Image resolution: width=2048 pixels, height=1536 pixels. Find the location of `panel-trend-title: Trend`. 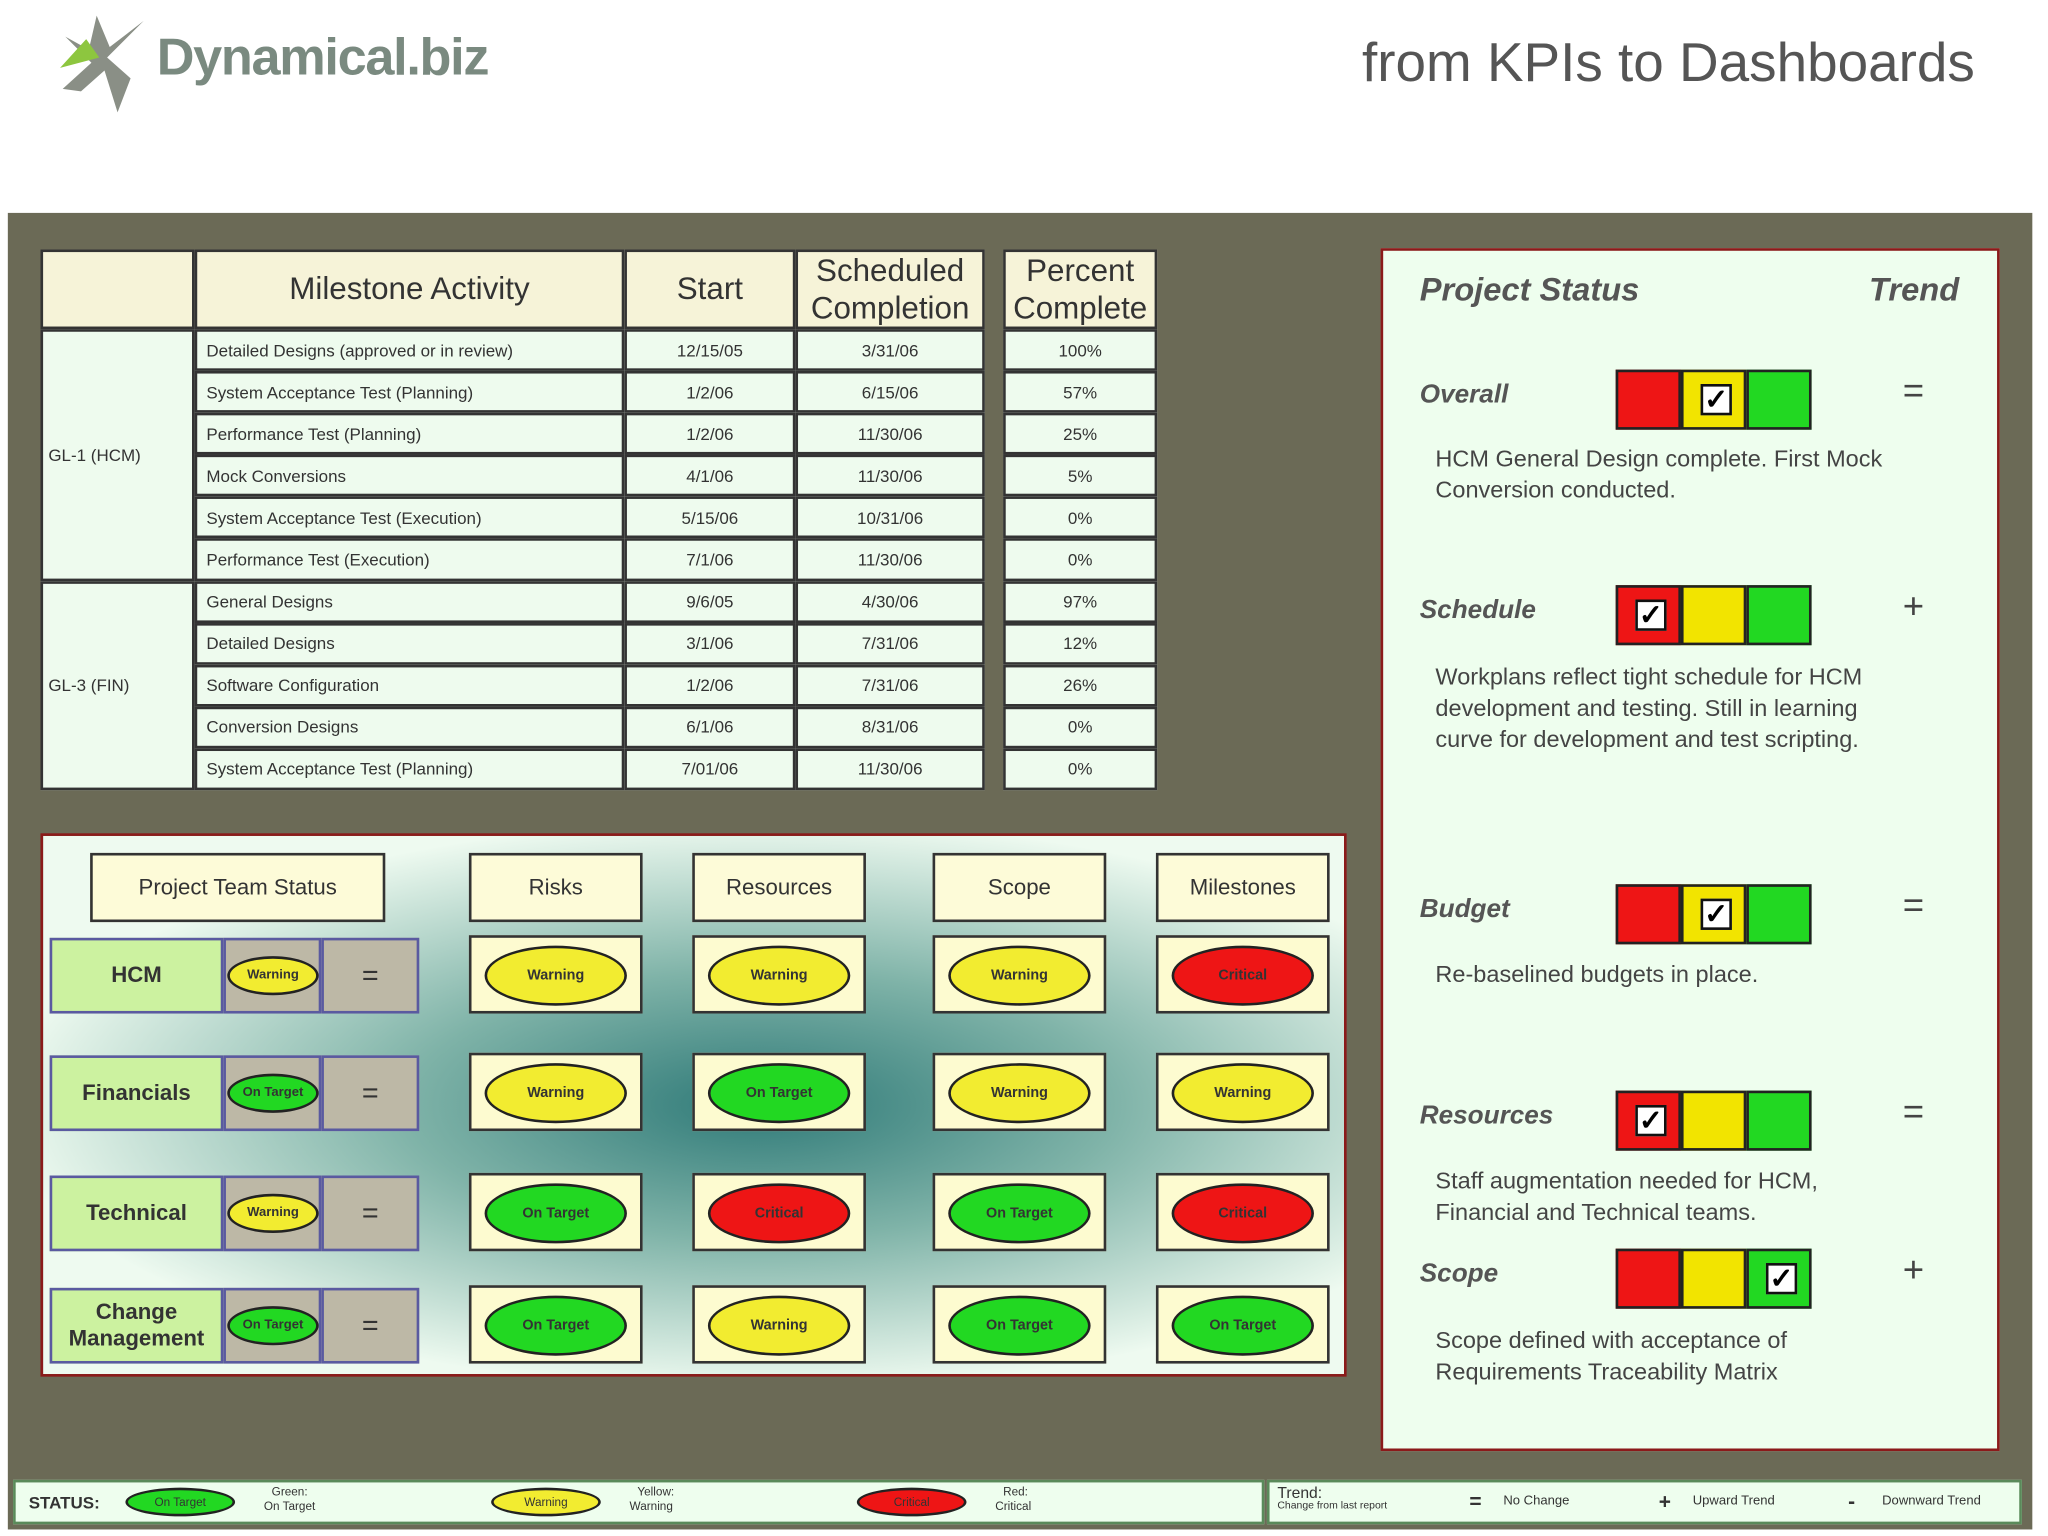

panel-trend-title: Trend is located at coordinates (1914, 290).